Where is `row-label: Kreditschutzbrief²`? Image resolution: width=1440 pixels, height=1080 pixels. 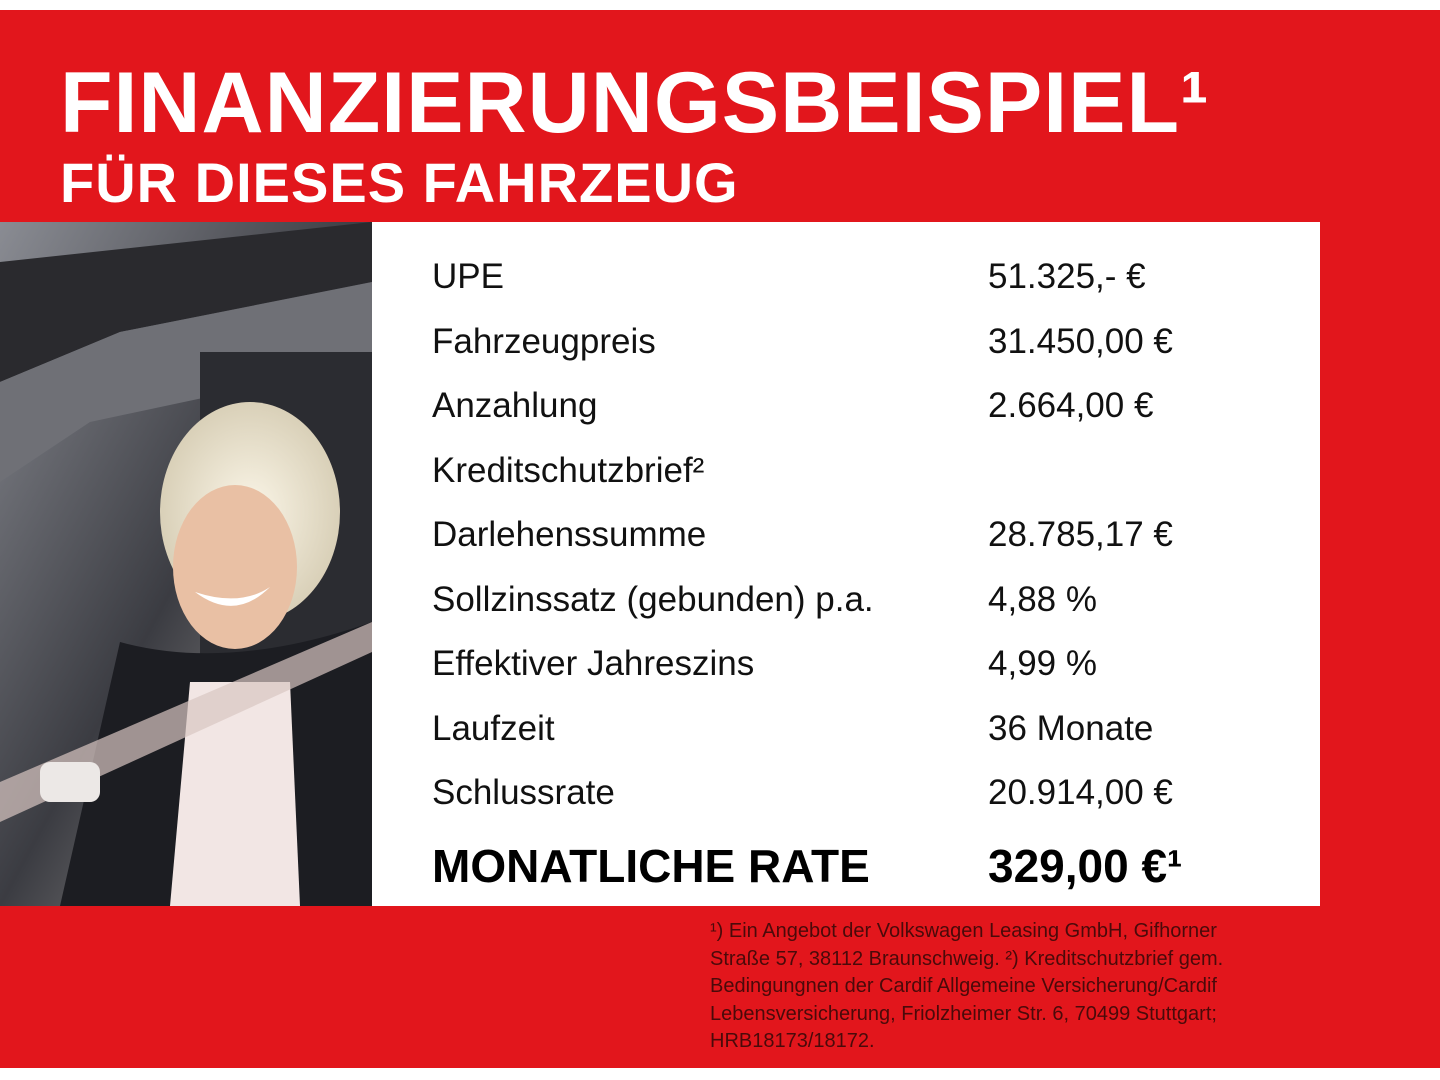 row-label: Kreditschutzbrief² is located at coordinates (568, 470).